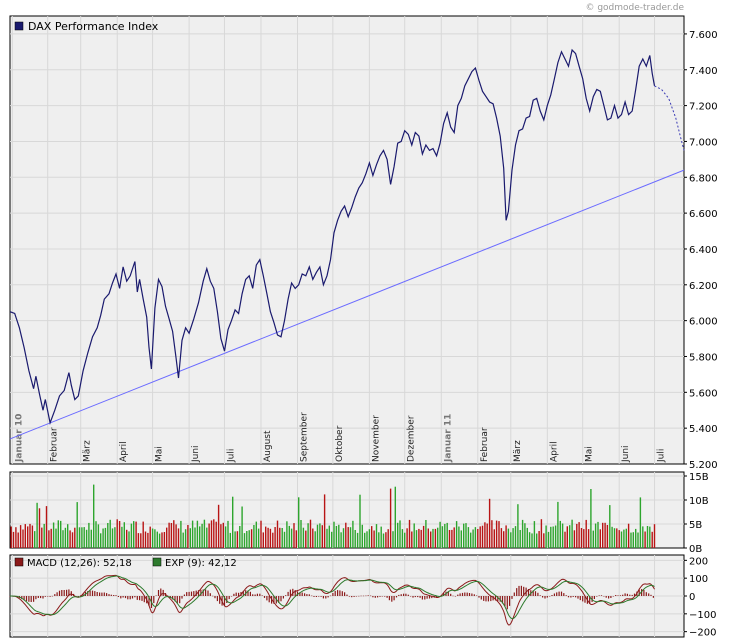 The image size is (730, 644). Describe the element at coordinates (703, 250) in the screenshot. I see `price-y-tick-label: 6.400` at that location.